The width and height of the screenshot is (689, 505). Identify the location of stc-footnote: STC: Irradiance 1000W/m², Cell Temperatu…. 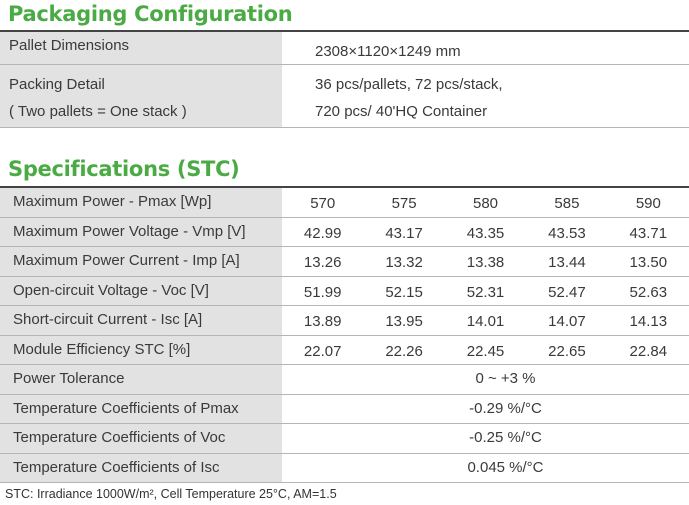
(171, 494).